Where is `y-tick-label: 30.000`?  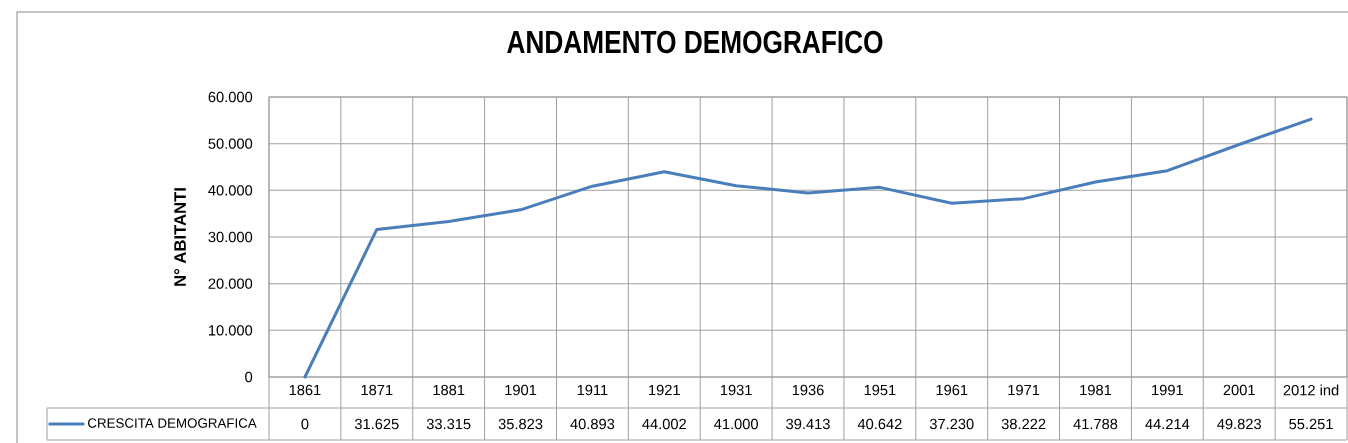
y-tick-label: 30.000 is located at coordinates (230, 237).